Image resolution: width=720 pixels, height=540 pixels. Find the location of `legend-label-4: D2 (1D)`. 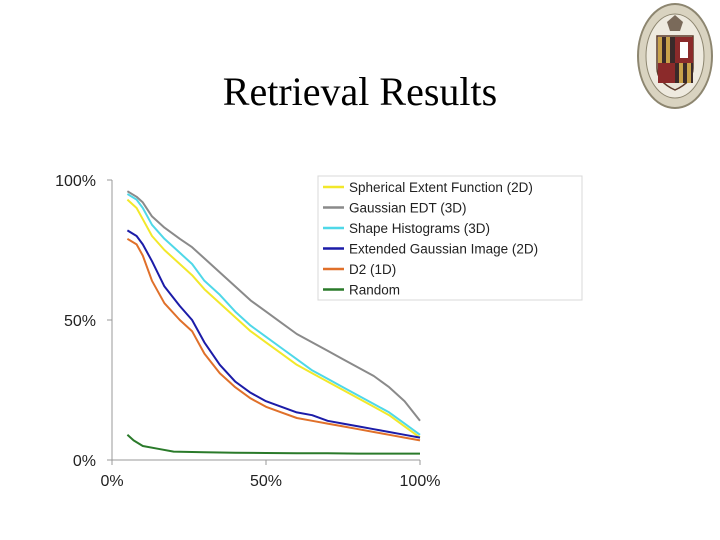

legend-label-4: D2 (1D) is located at coordinates (372, 269).